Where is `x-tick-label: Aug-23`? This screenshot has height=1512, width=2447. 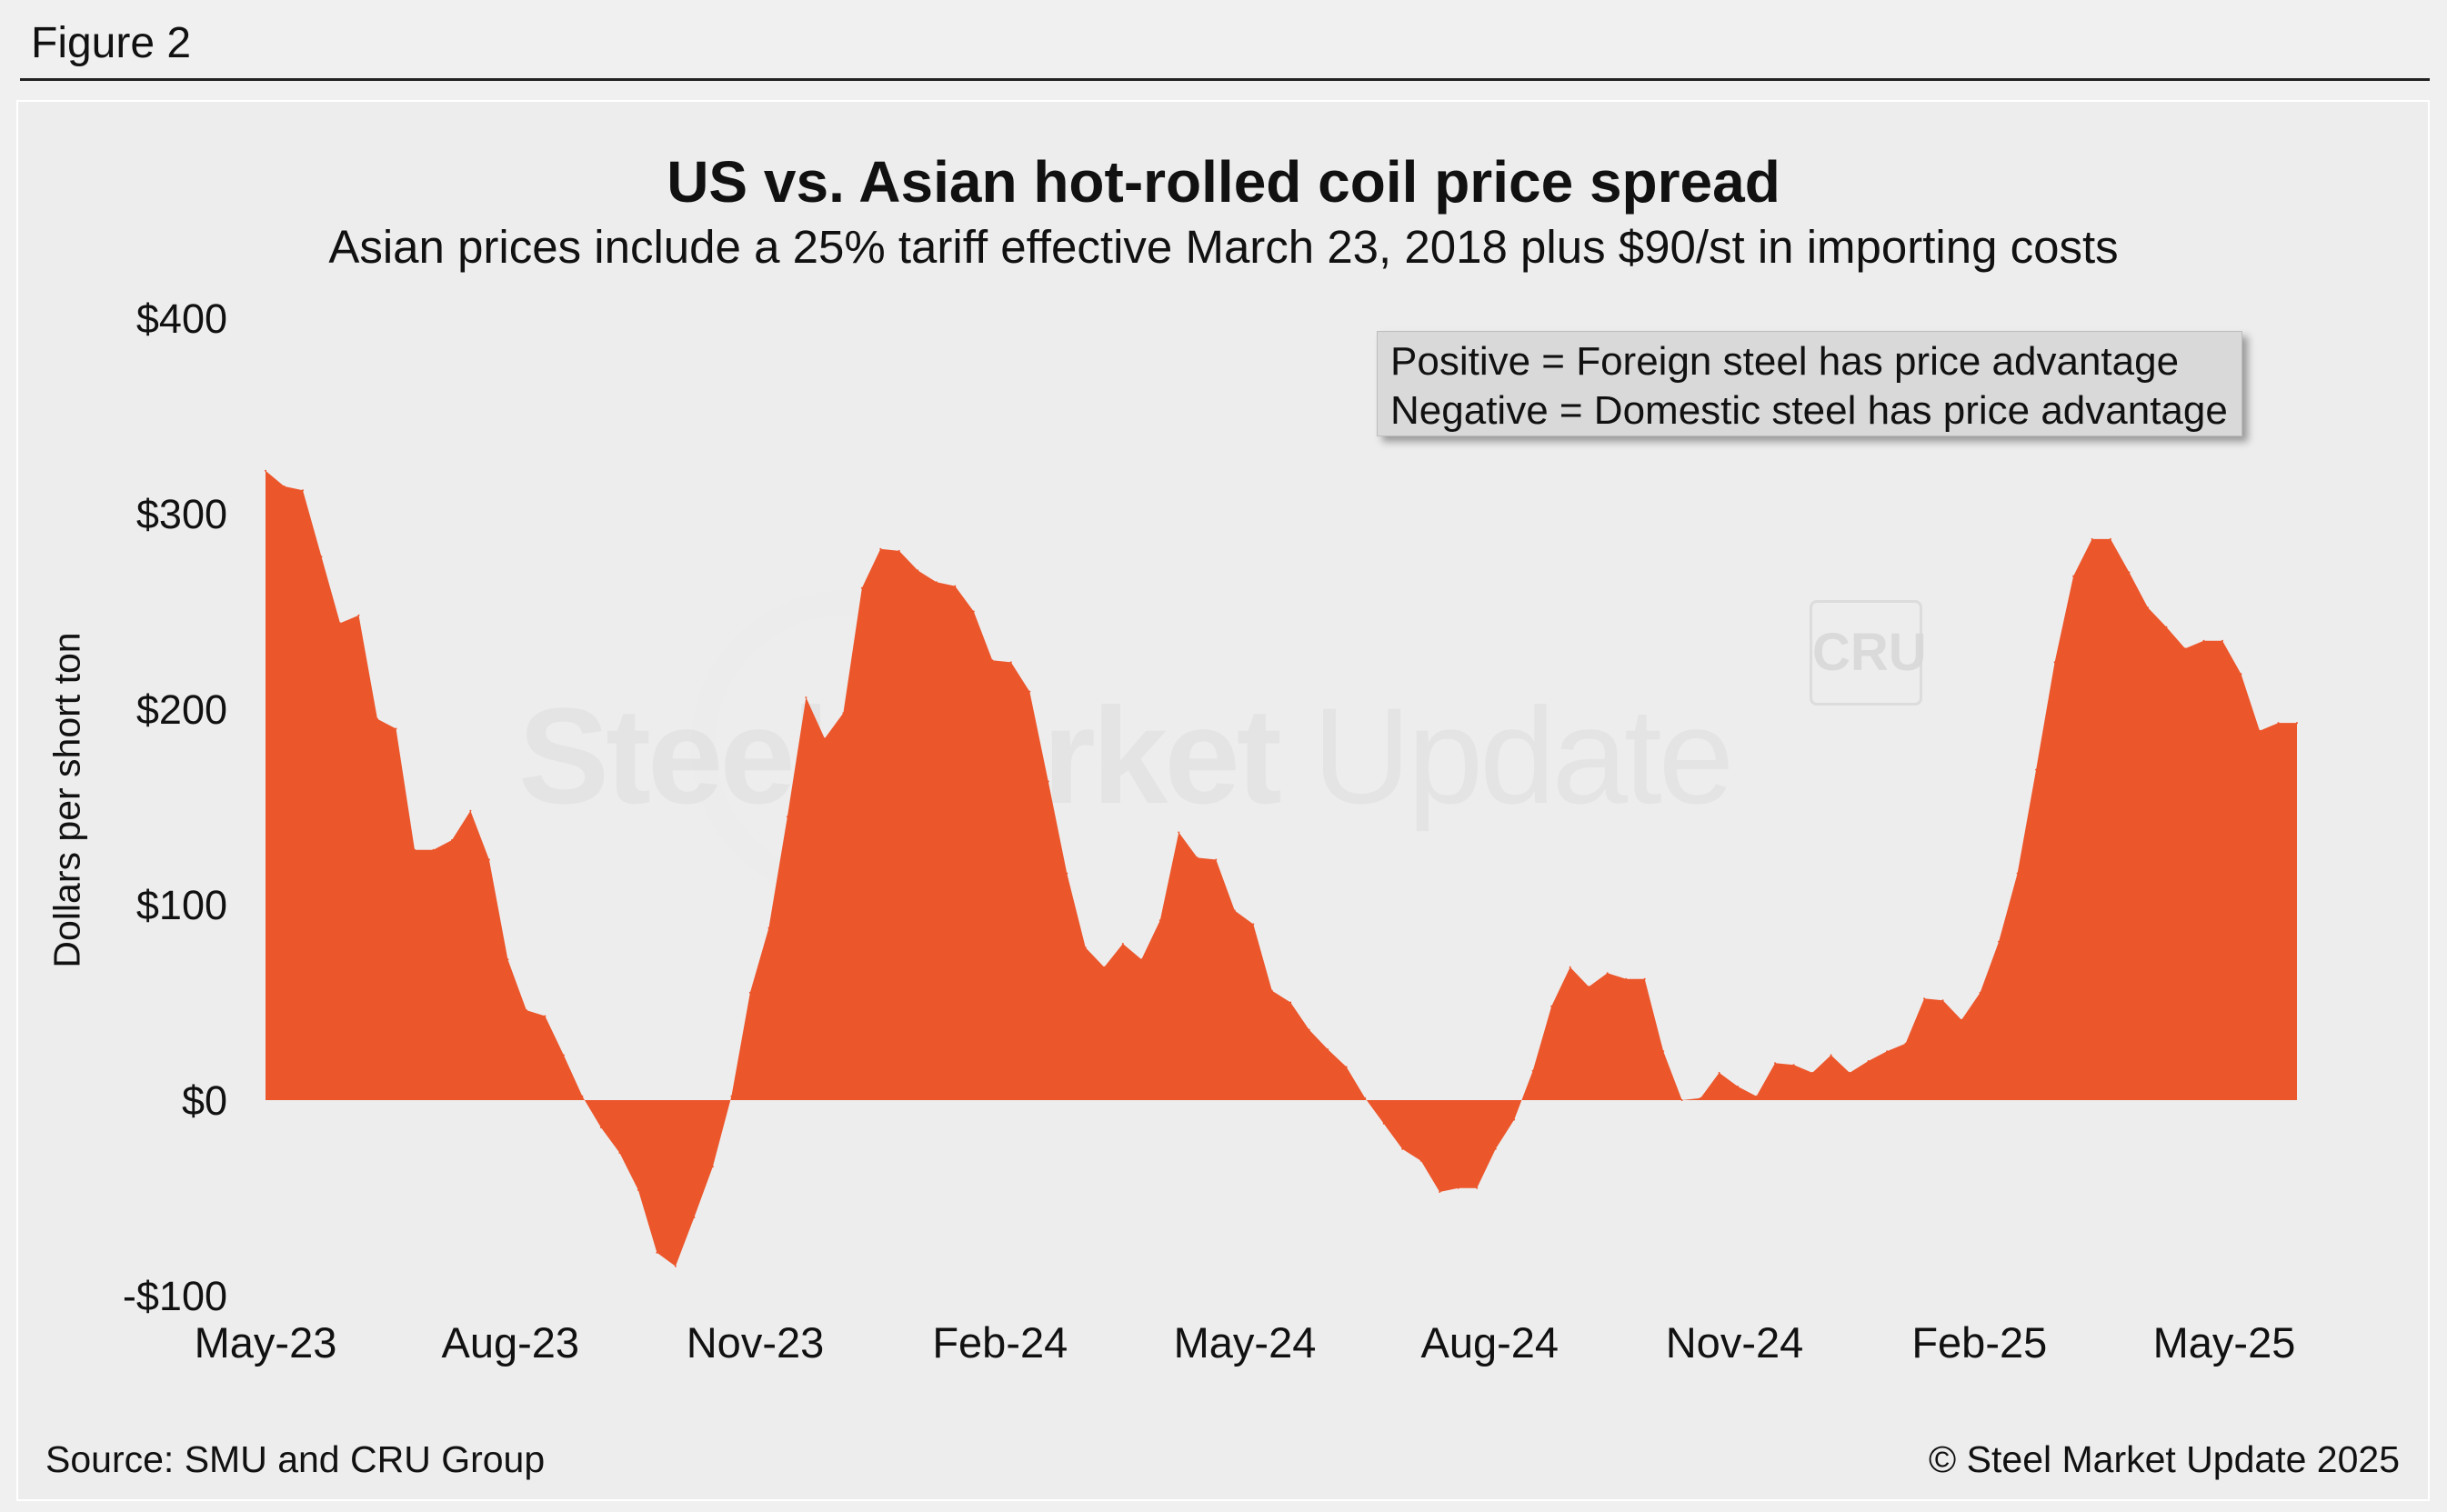 x-tick-label: Aug-23 is located at coordinates (511, 1342).